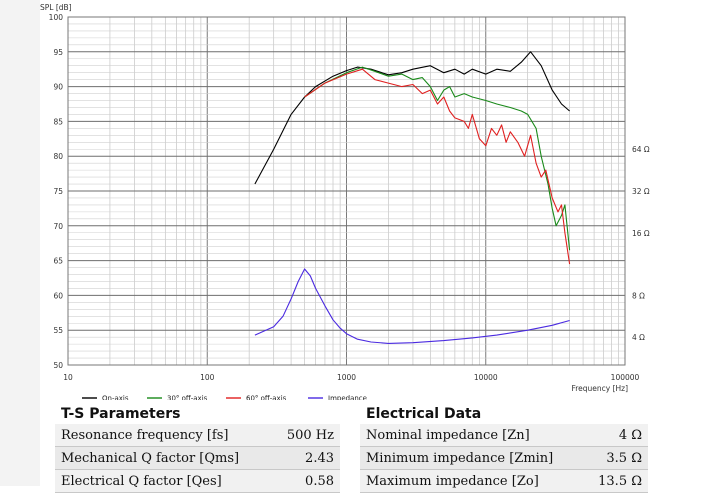 The width and height of the screenshot is (712, 493). What do you see at coordinates (20, 243) in the screenshot?
I see `left-panel` at bounding box center [20, 243].